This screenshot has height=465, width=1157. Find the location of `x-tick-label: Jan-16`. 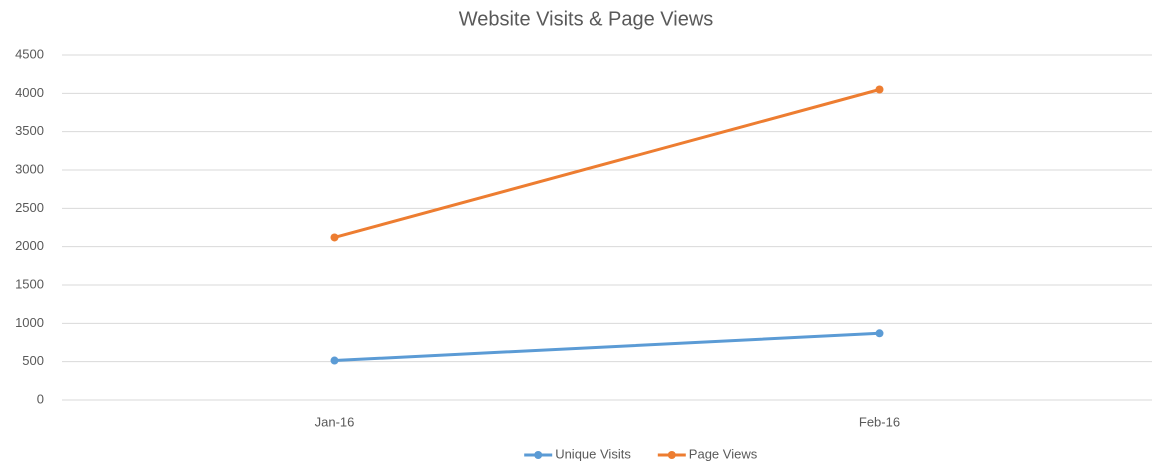

x-tick-label: Jan-16 is located at coordinates (335, 421).